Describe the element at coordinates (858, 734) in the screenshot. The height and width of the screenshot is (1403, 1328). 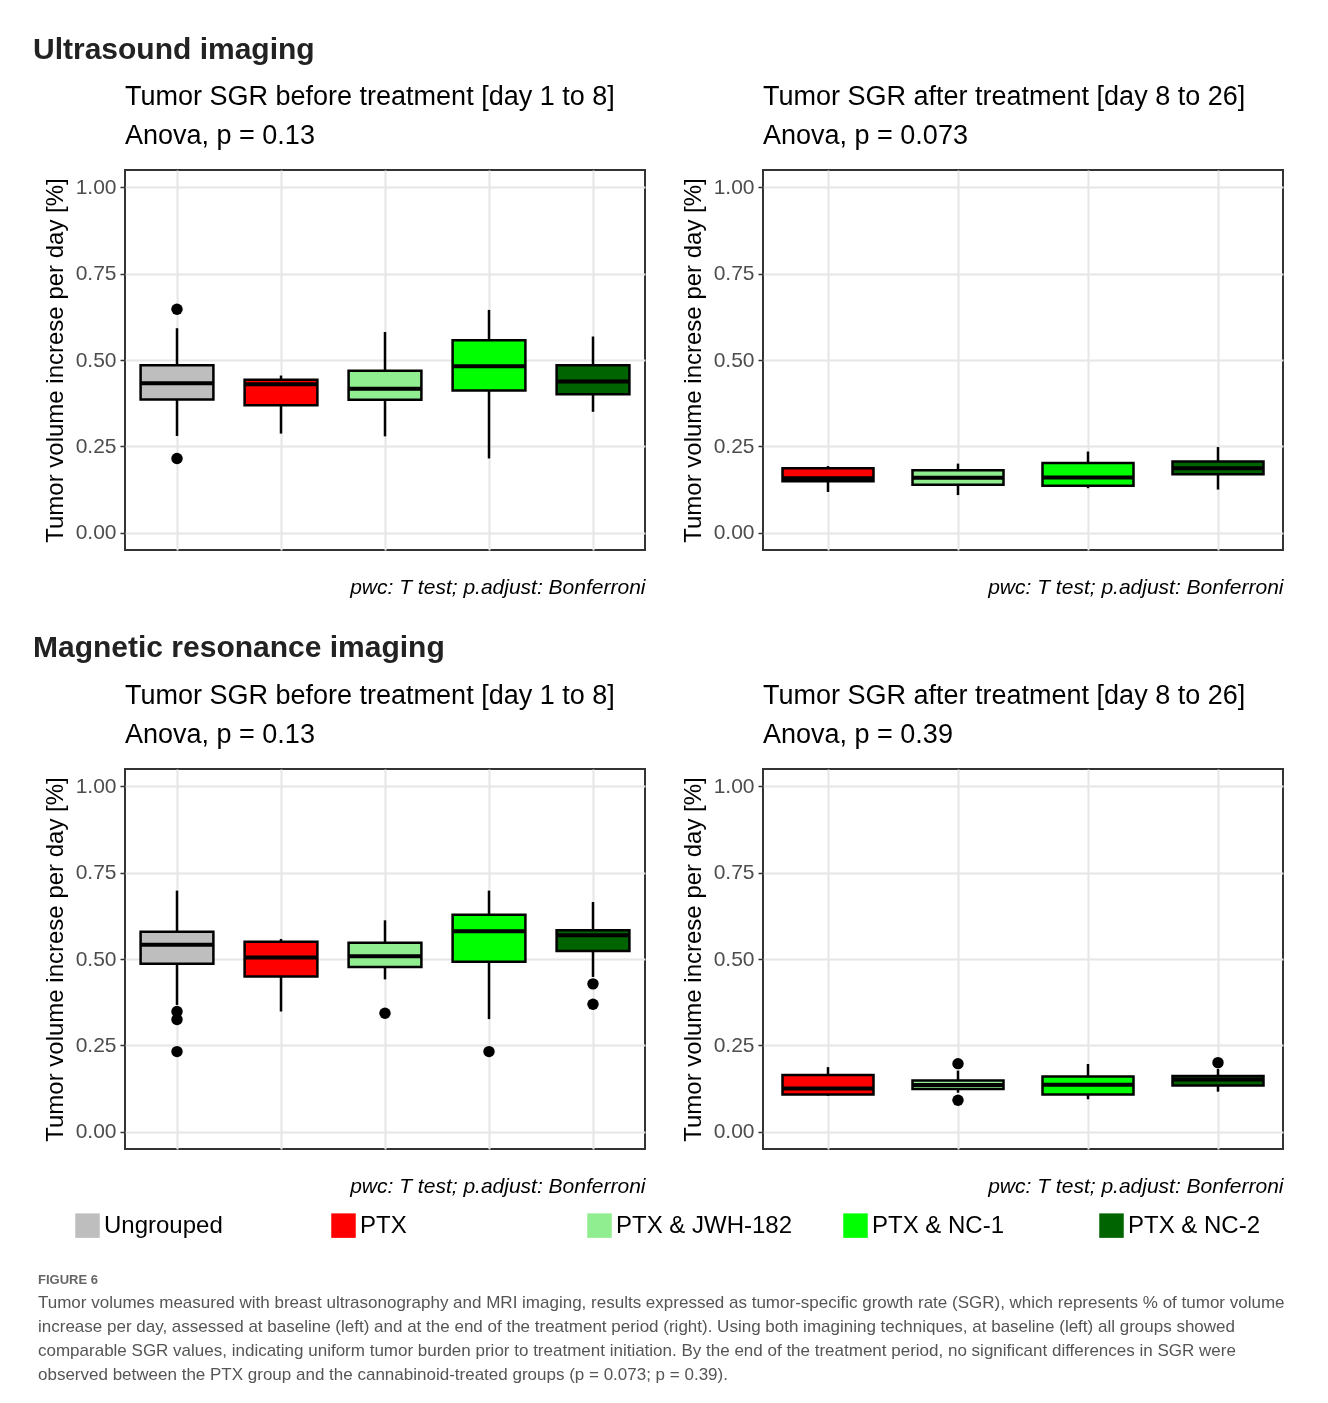
I see `chart-subtitle: Anova, p = 0.39` at that location.